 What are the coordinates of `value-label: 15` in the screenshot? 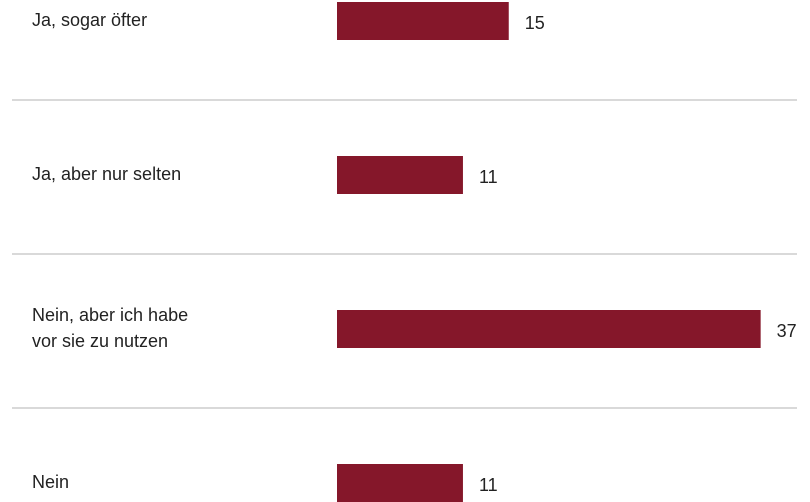 It's located at (535, 23).